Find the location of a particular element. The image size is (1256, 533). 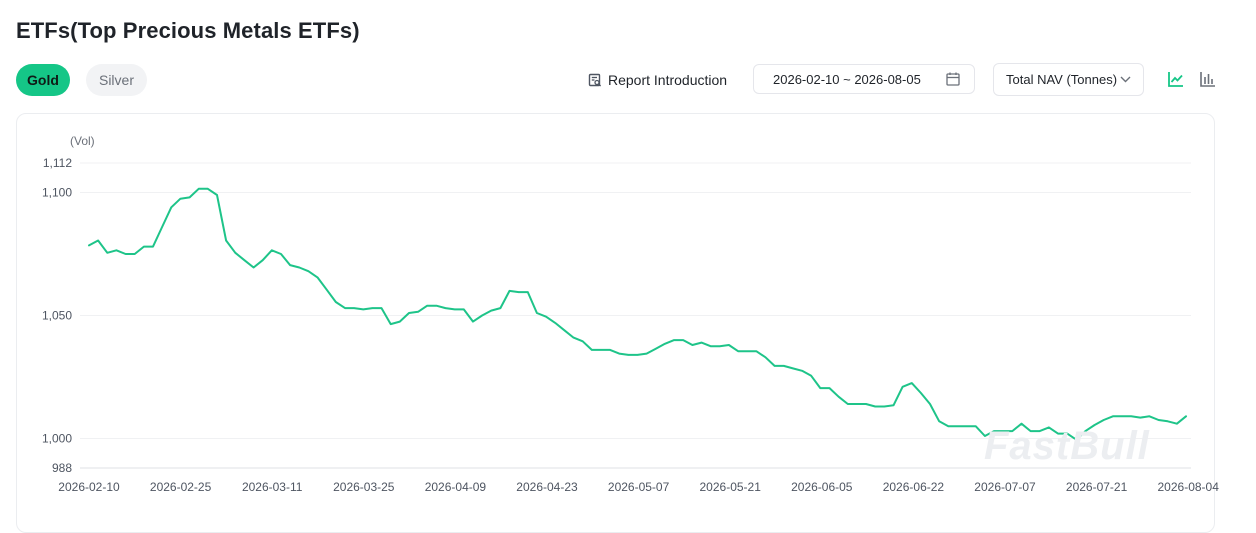

x-tick-label: 2026-06-22 is located at coordinates (914, 487).